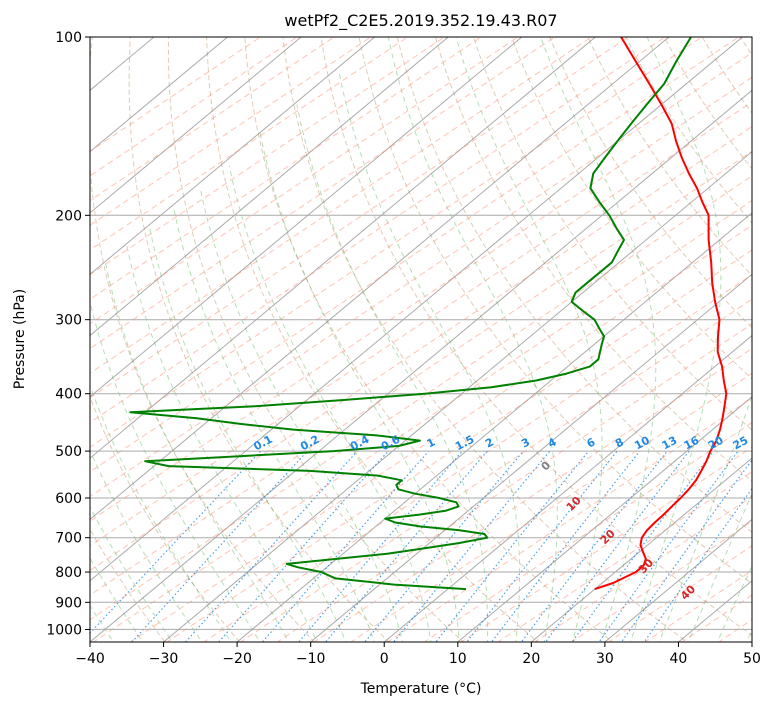  Describe the element at coordinates (605, 659) in the screenshot. I see `x-tick-label: 30` at that location.